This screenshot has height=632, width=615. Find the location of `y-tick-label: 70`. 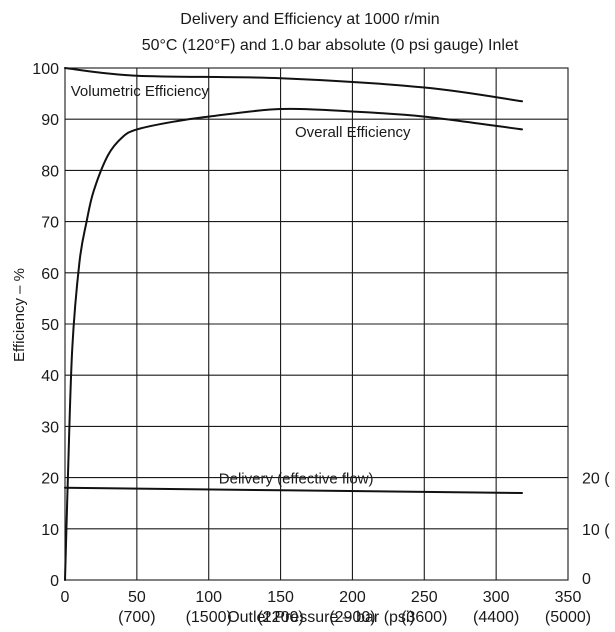

y-tick-label: 70 is located at coordinates (50, 223).